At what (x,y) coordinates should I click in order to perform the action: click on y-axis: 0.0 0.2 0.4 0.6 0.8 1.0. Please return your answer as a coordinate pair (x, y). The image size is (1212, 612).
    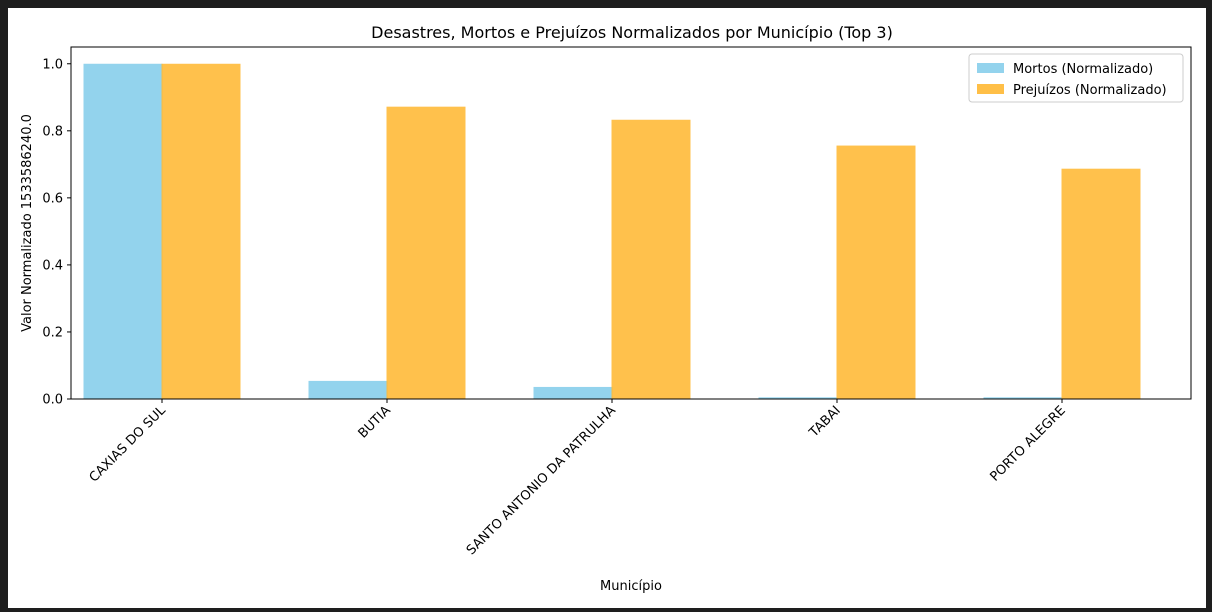
    Looking at the image, I should click on (56, 232).